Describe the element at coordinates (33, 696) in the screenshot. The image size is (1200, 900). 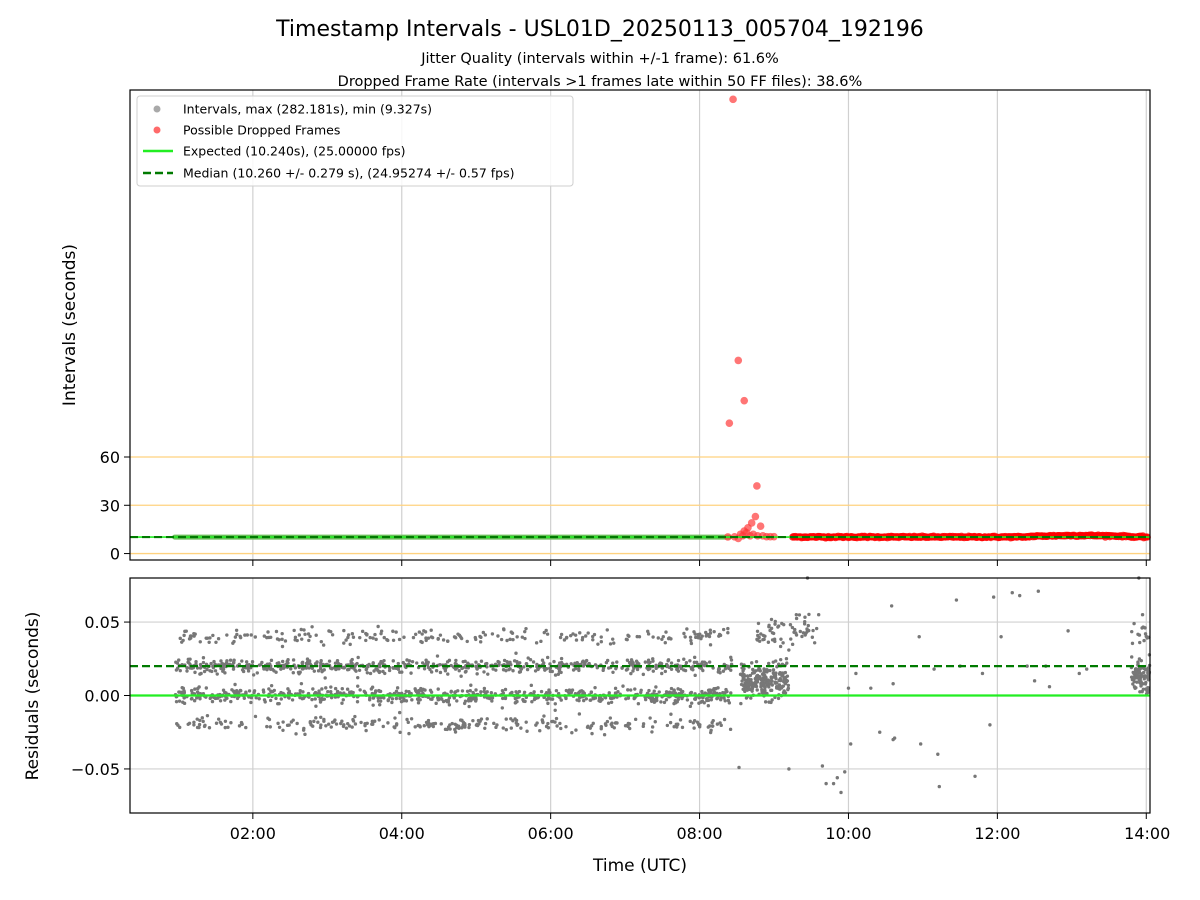
I see `bottom-y-axis-label: Residuals (seconds)` at that location.